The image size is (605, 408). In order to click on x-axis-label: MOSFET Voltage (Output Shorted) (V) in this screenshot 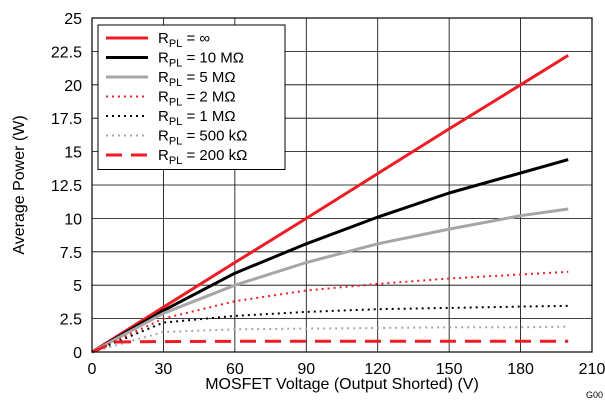, I will do `click(342, 384)`.